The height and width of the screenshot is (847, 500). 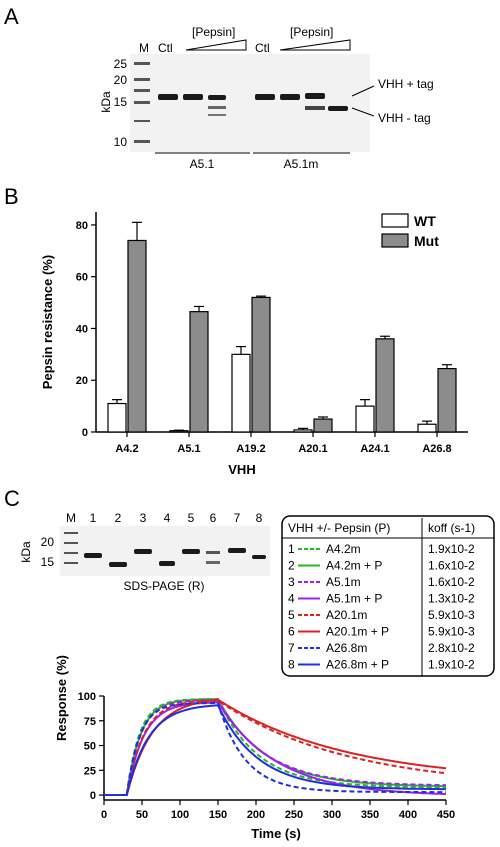 I want to click on c-xtick-label: 450, so click(x=446, y=815).